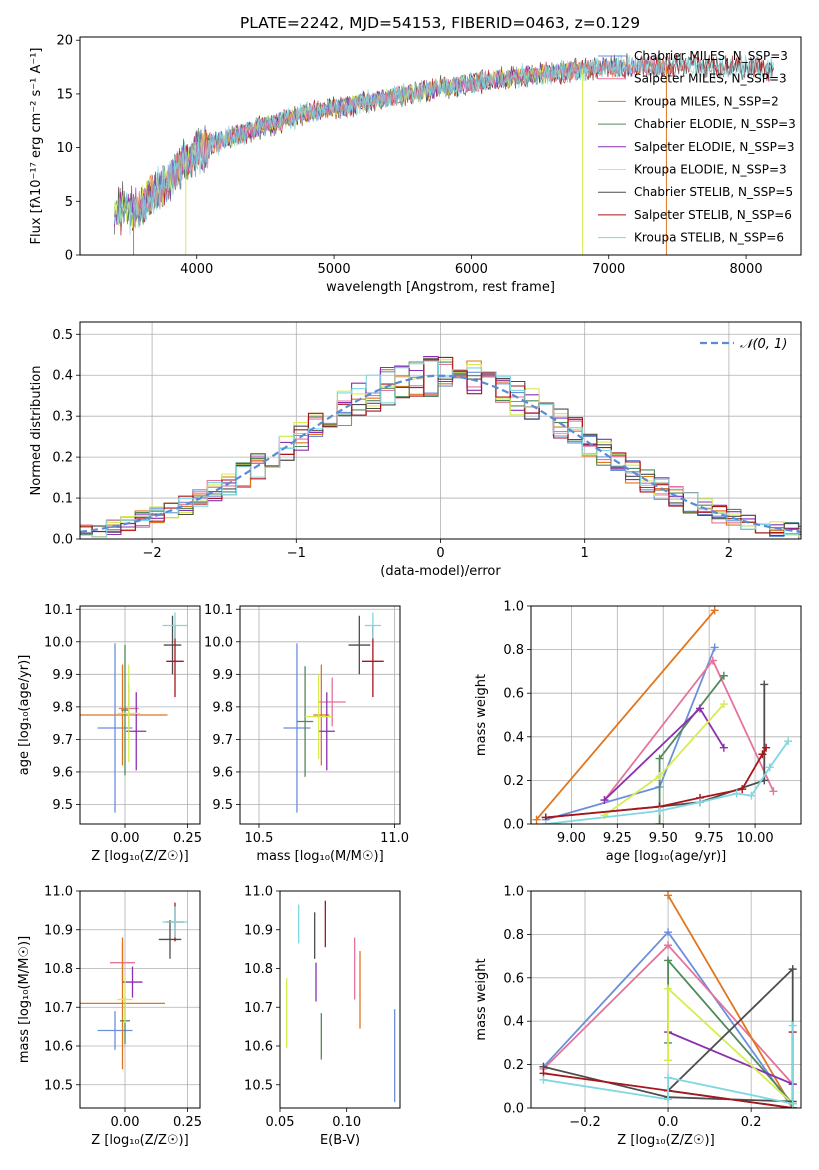 The image size is (819, 1170). I want to click on x-axis-label: wavelength [Angstrom, rest frame], so click(440, 287).